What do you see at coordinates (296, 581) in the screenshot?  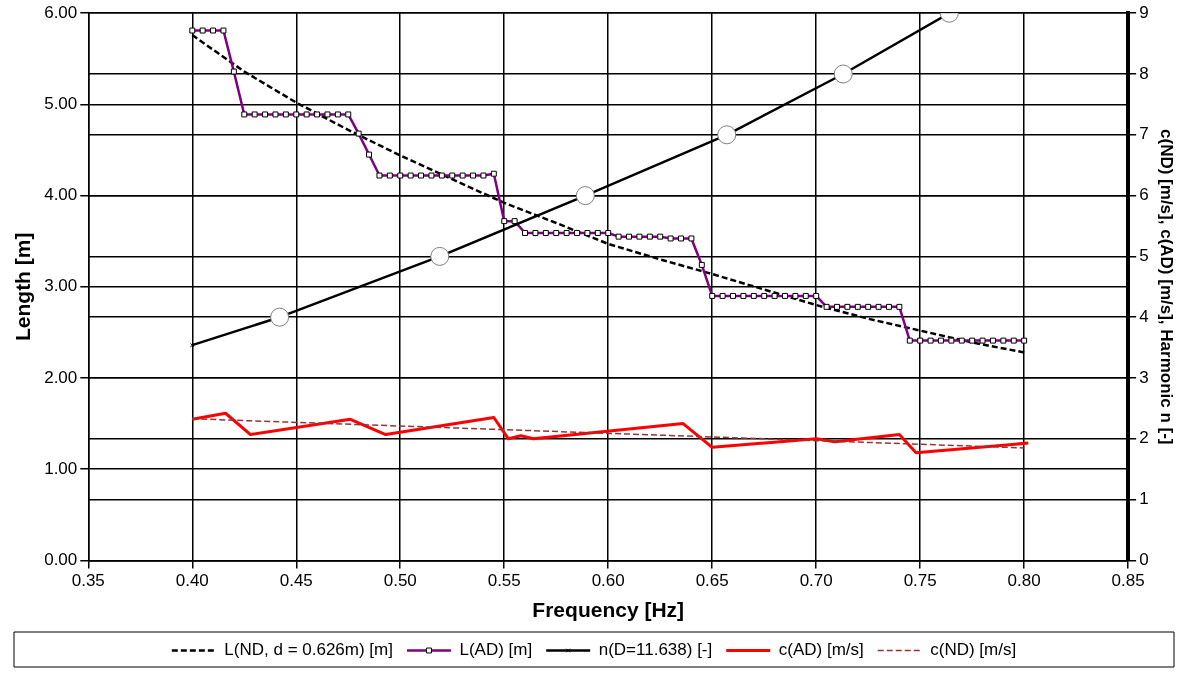 I see `x-tick-label: 0.45` at bounding box center [296, 581].